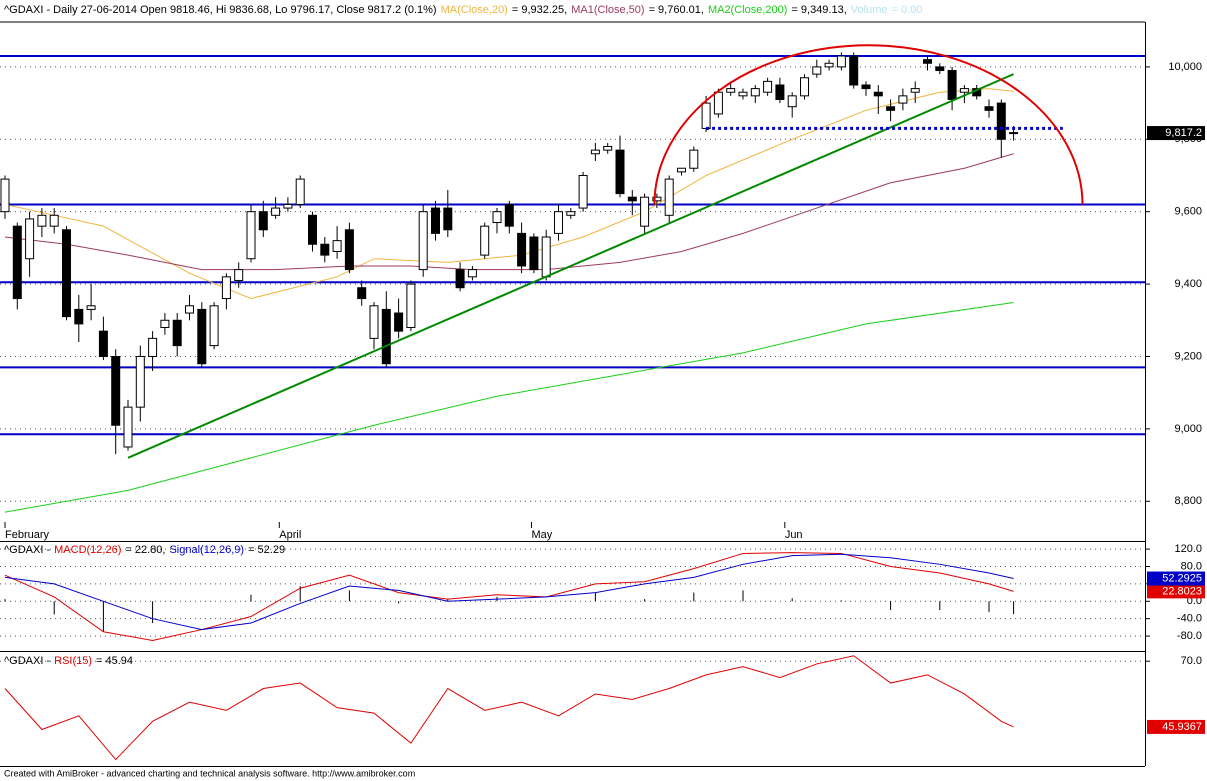  Describe the element at coordinates (114, 661) in the screenshot. I see `legend-value: = 45.94` at that location.